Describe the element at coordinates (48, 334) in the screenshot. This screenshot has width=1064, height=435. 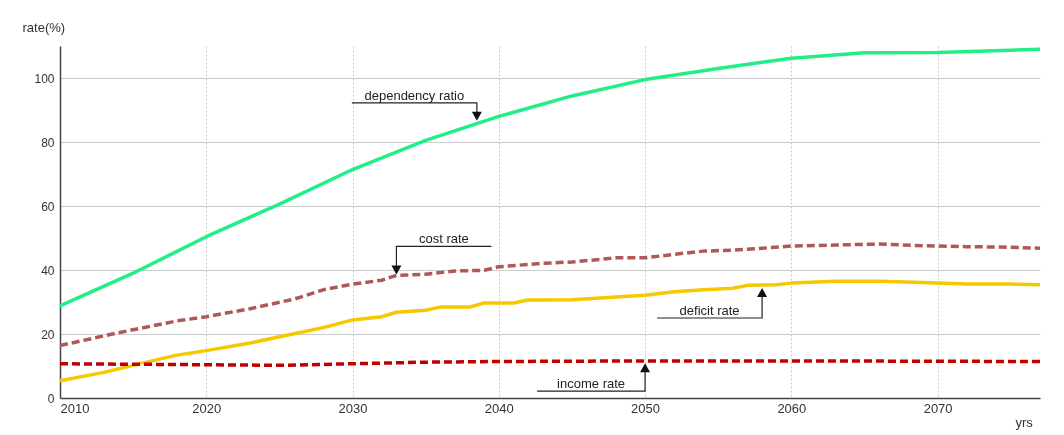
I see `y-tick-label: 20` at that location.